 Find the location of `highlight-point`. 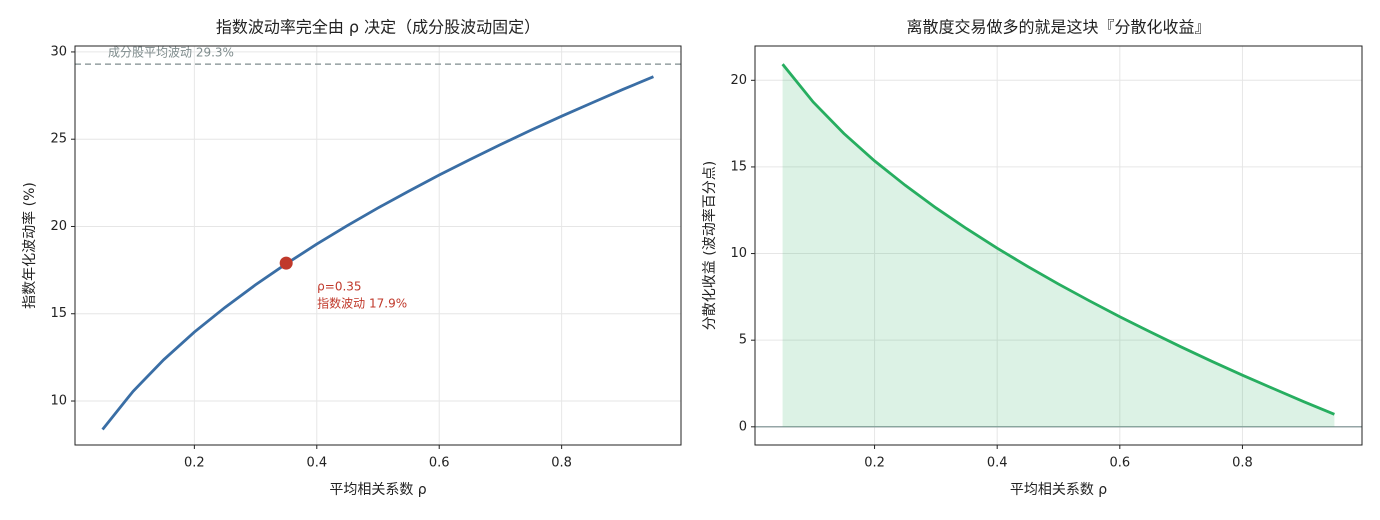

highlight-point is located at coordinates (286, 263).